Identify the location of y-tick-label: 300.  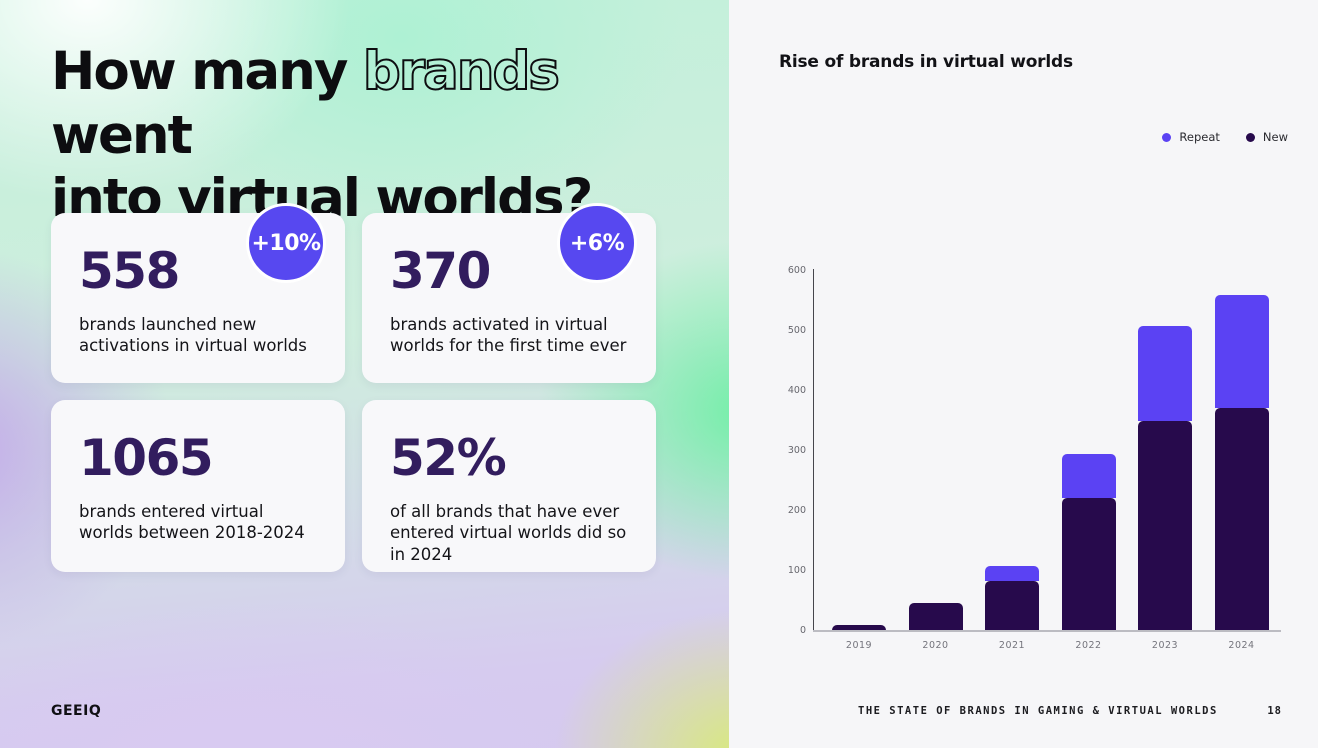
(796, 450).